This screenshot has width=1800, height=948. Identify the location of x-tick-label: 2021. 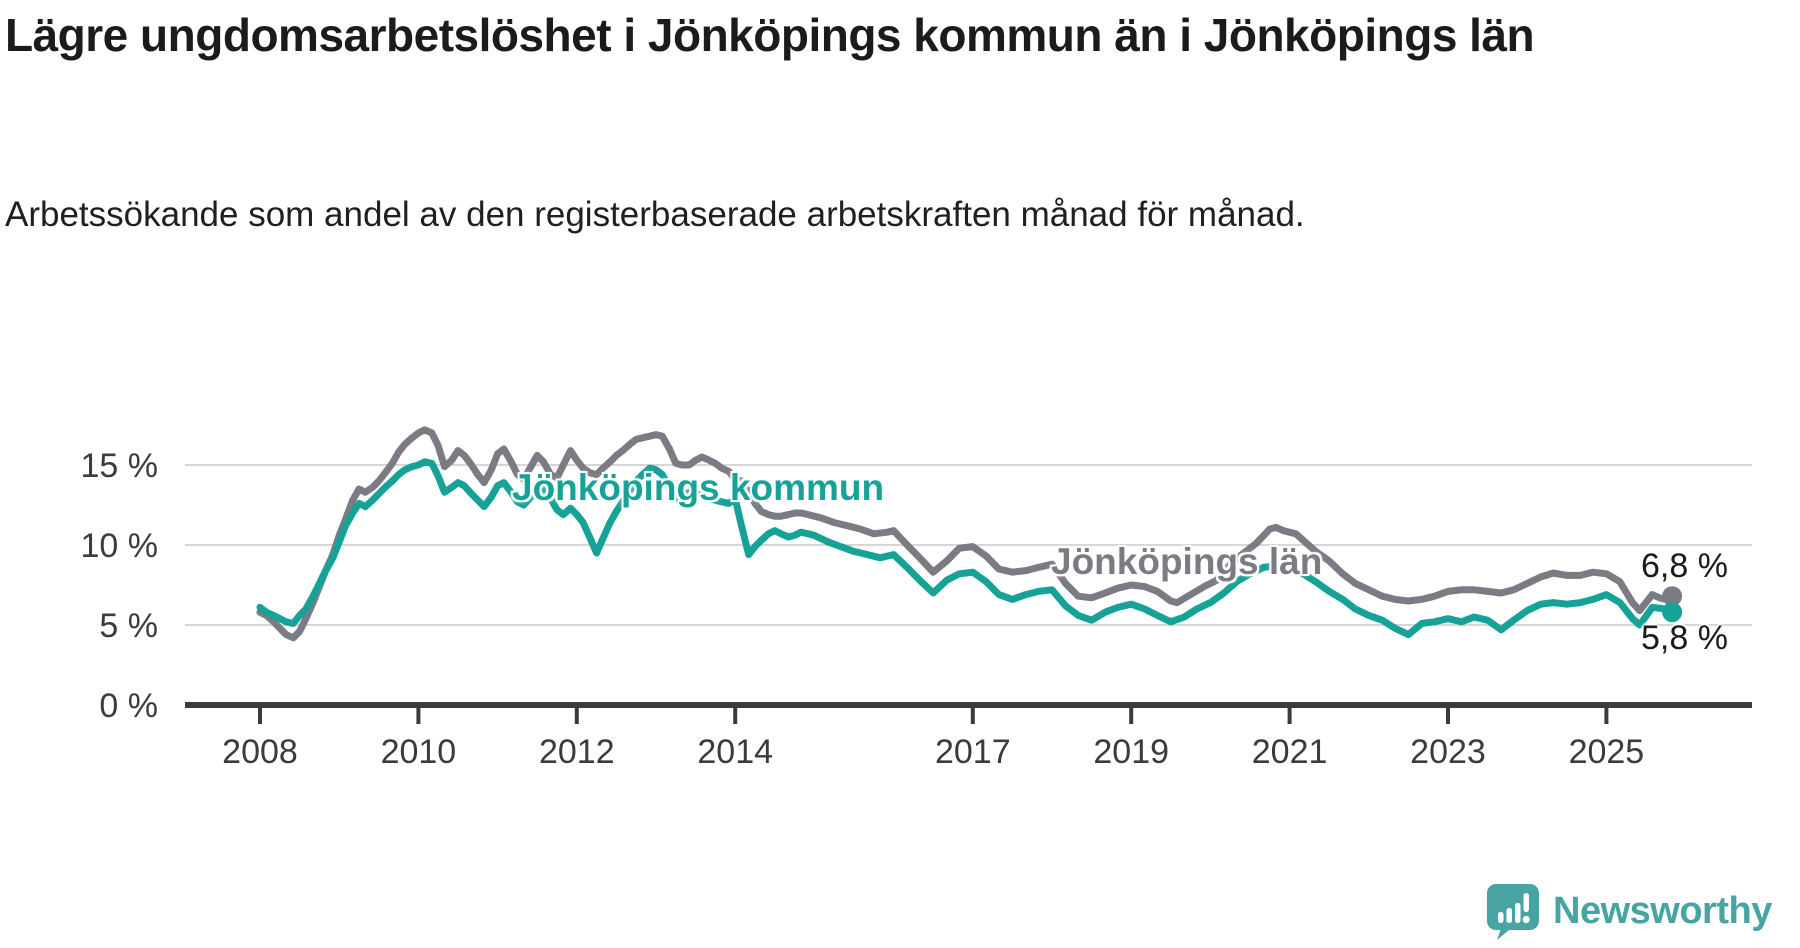
(1290, 752).